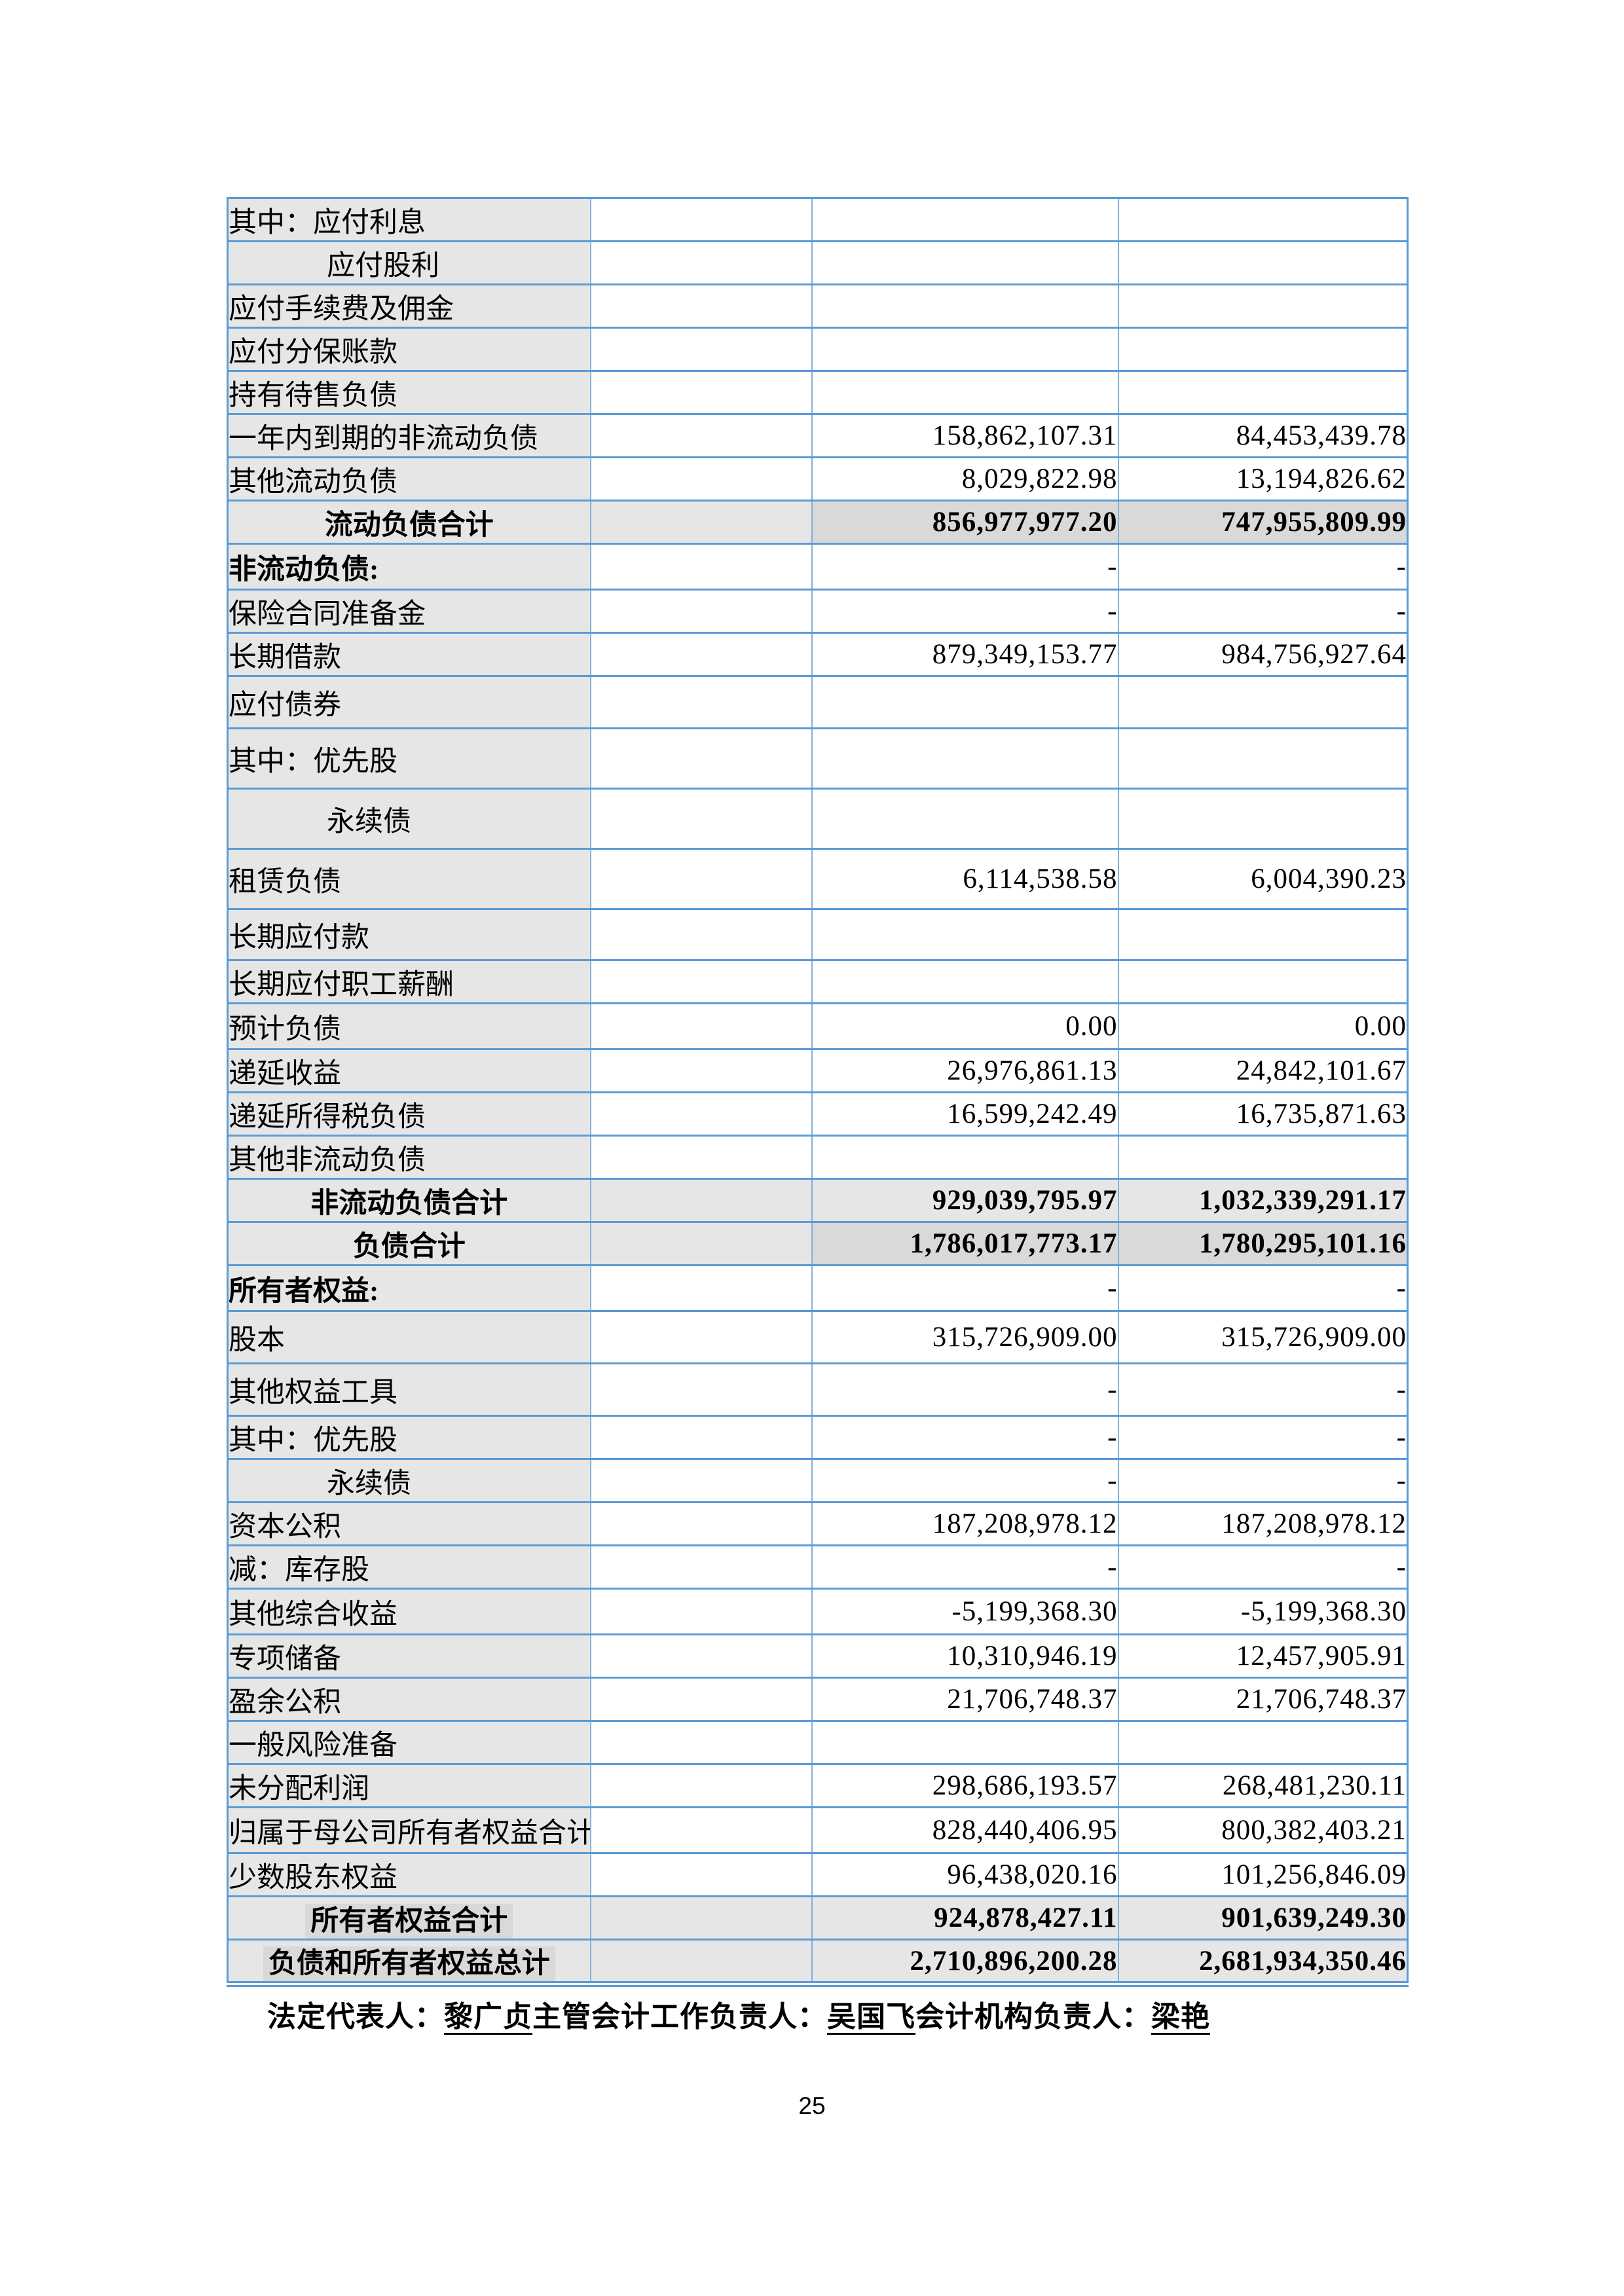 This screenshot has width=1624, height=2296. I want to click on row-label-cell: 一年内到期的非流动负债, so click(409, 435).